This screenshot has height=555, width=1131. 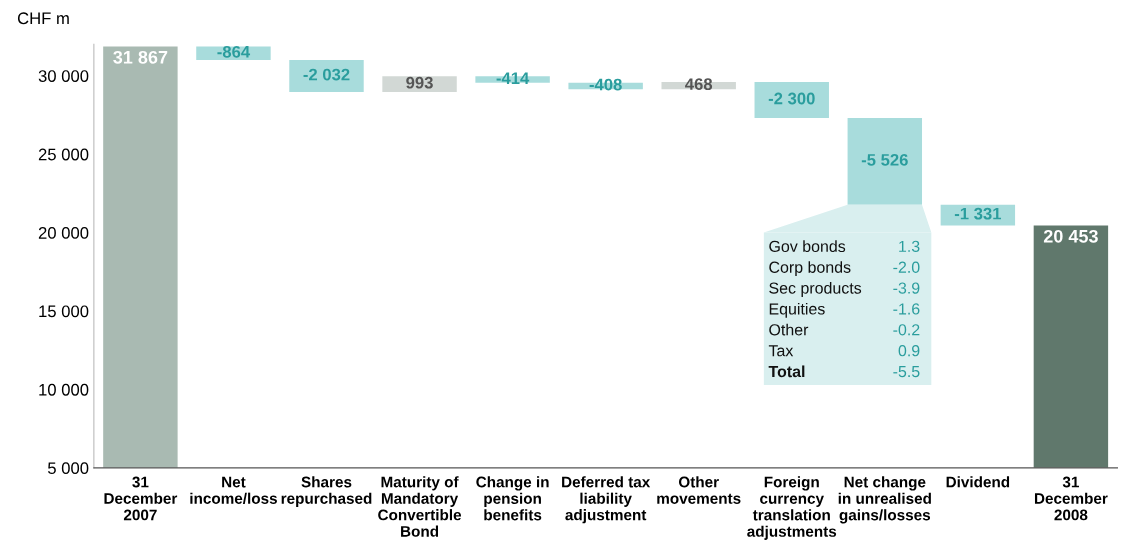 What do you see at coordinates (844, 351) in the screenshot?
I see `text: Tax 0.9` at bounding box center [844, 351].